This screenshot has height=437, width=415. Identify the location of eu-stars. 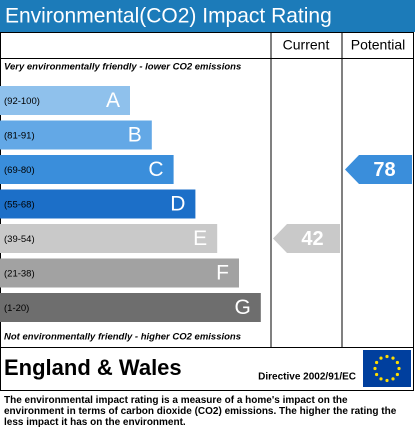
(387, 368).